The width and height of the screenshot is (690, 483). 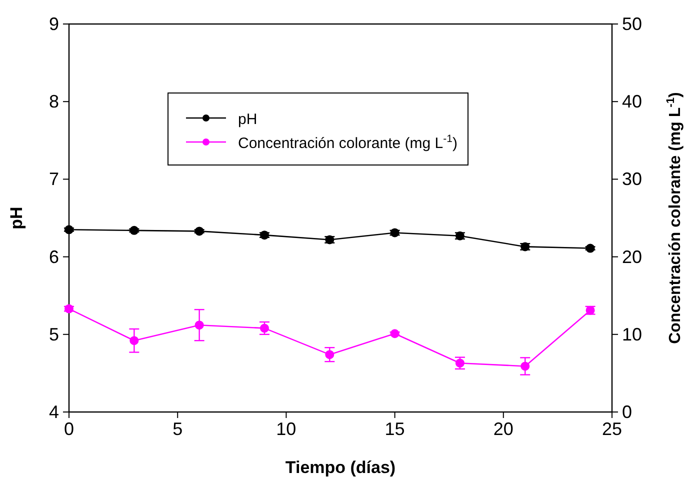 What do you see at coordinates (53, 24) in the screenshot?
I see `y-tick-label: 9` at bounding box center [53, 24].